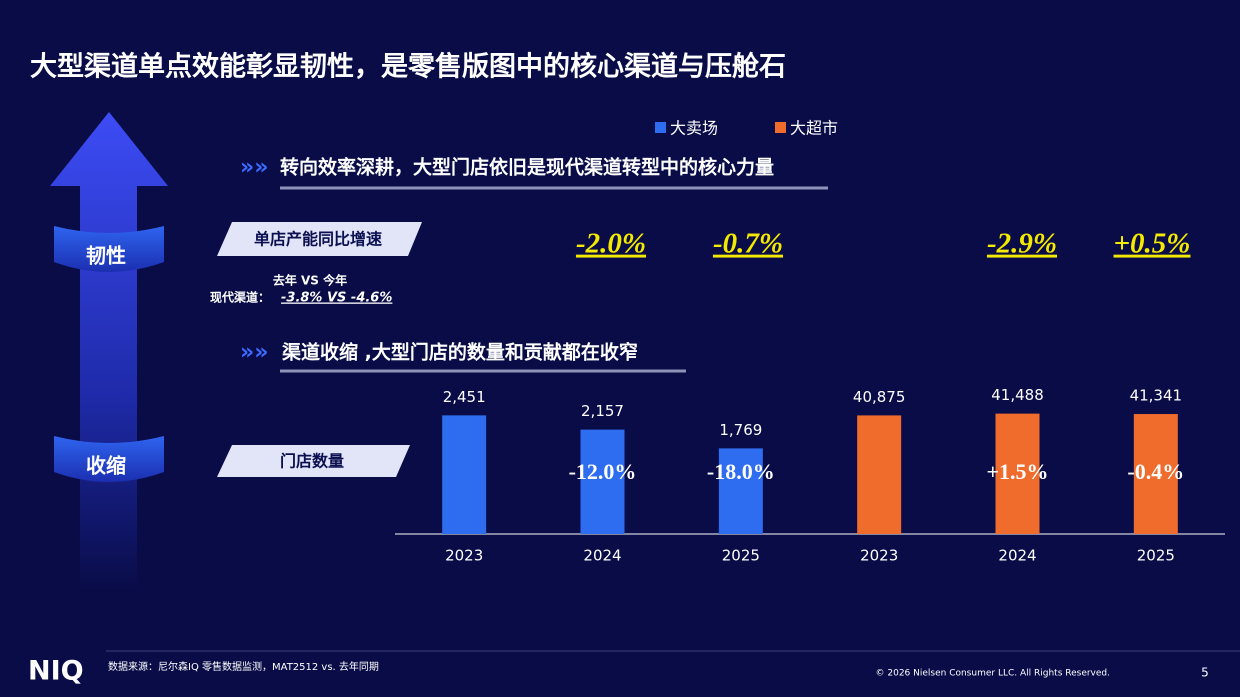 Image resolution: width=1240 pixels, height=697 pixels. Describe the element at coordinates (106, 466) in the screenshot. I see `side-label: 收缩` at that location.